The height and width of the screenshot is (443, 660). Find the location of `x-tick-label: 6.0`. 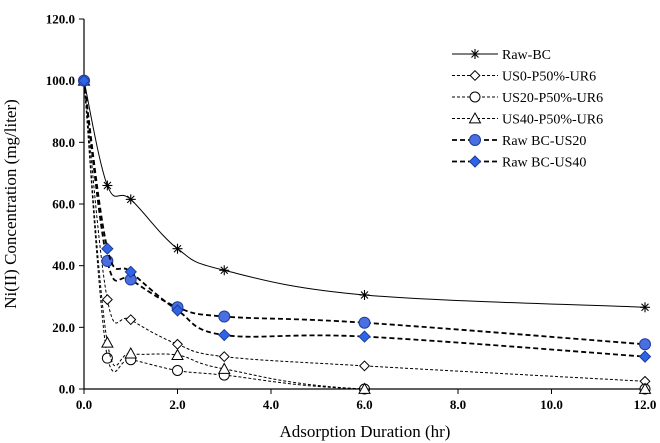

x-tick-label: 6.0 is located at coordinates (364, 404).